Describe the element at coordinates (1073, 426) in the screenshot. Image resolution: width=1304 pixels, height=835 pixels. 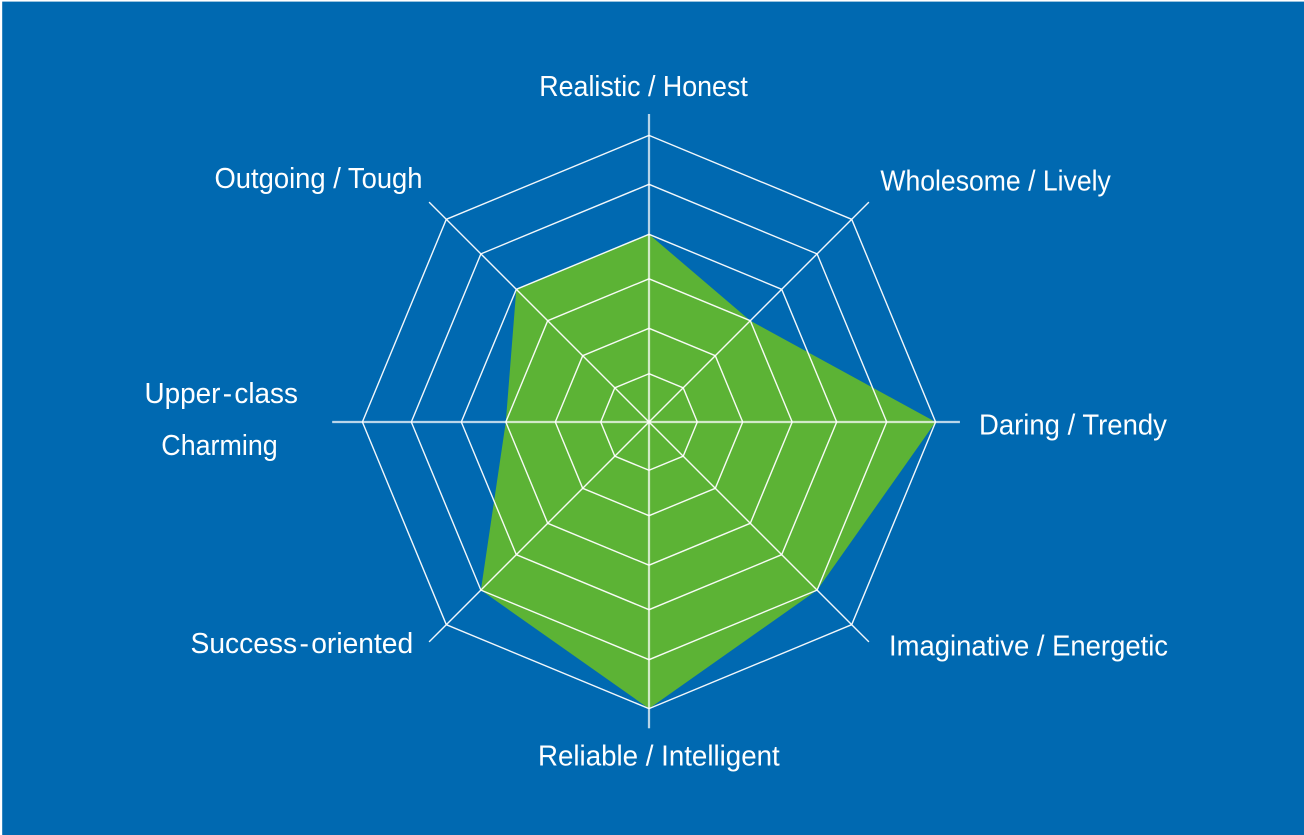
I see `svg-text: Daring / Trendy` at that location.